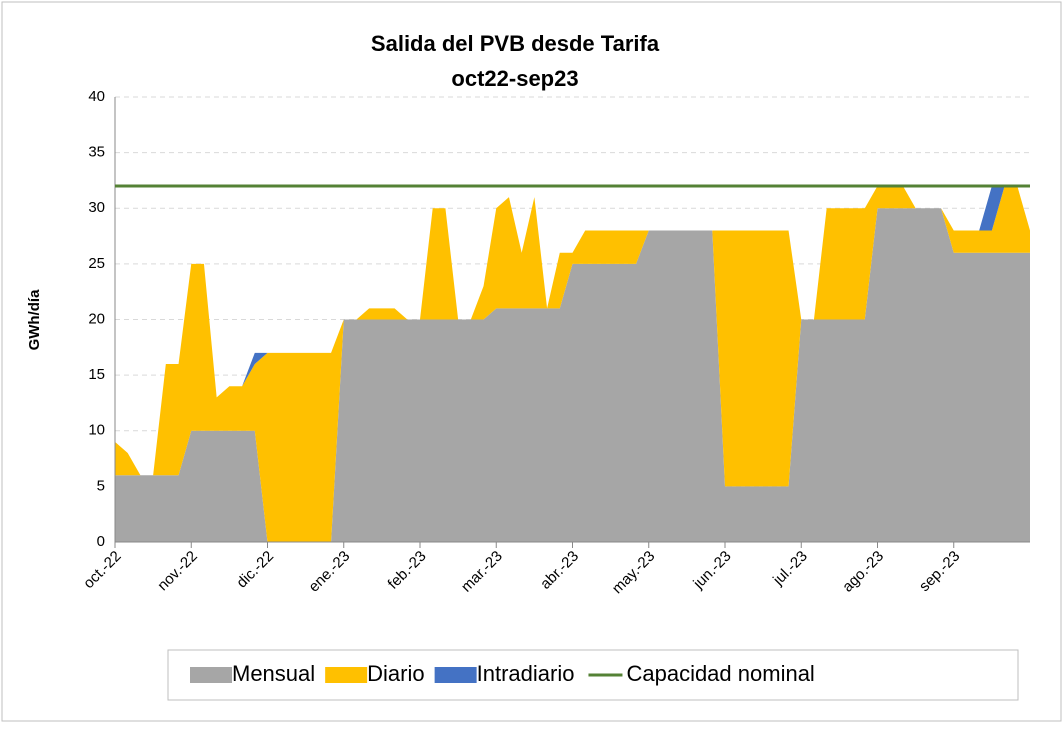 This screenshot has height=729, width=1064. Describe the element at coordinates (395, 673) in the screenshot. I see `legend-label: Diario` at that location.